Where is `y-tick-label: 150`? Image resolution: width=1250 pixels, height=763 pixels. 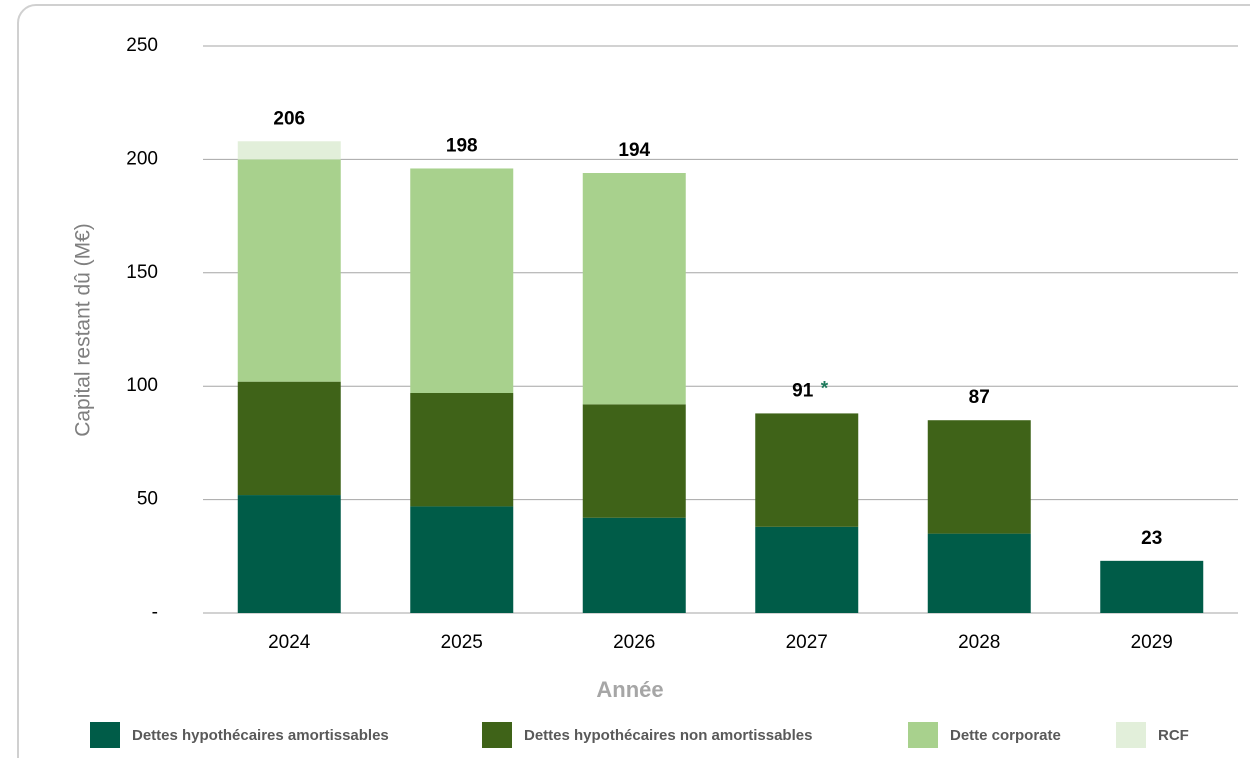 y-tick-label: 150 is located at coordinates (142, 272).